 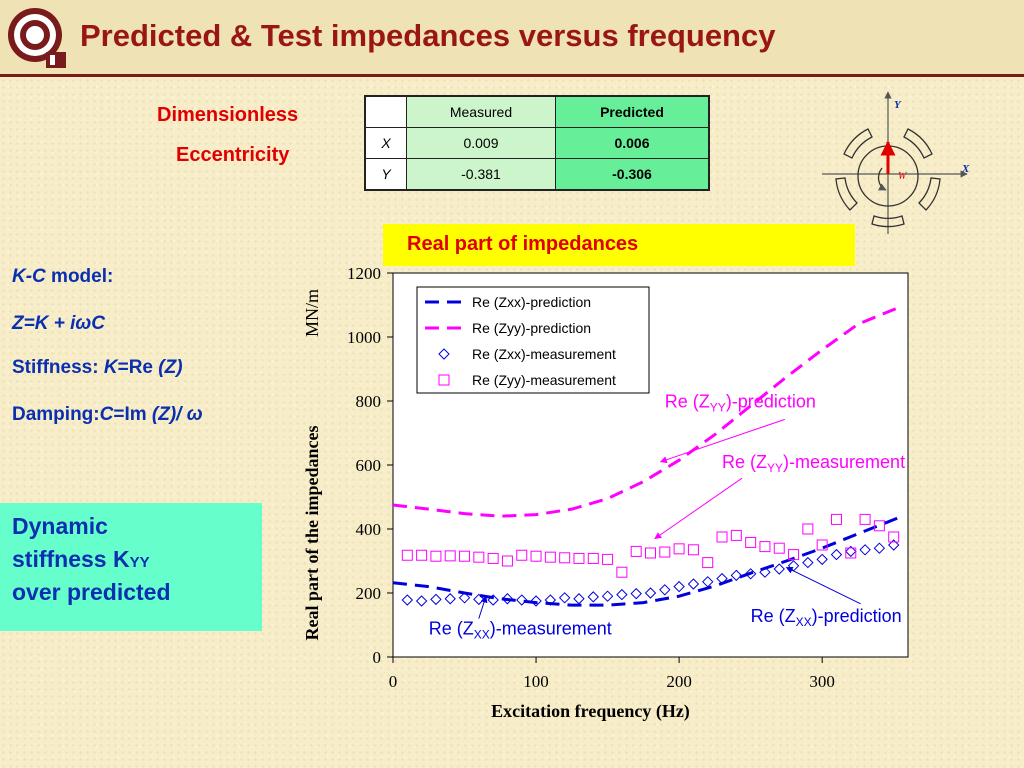 I want to click on annotation-label: Re (ZXX)-measurement, so click(x=520, y=630).